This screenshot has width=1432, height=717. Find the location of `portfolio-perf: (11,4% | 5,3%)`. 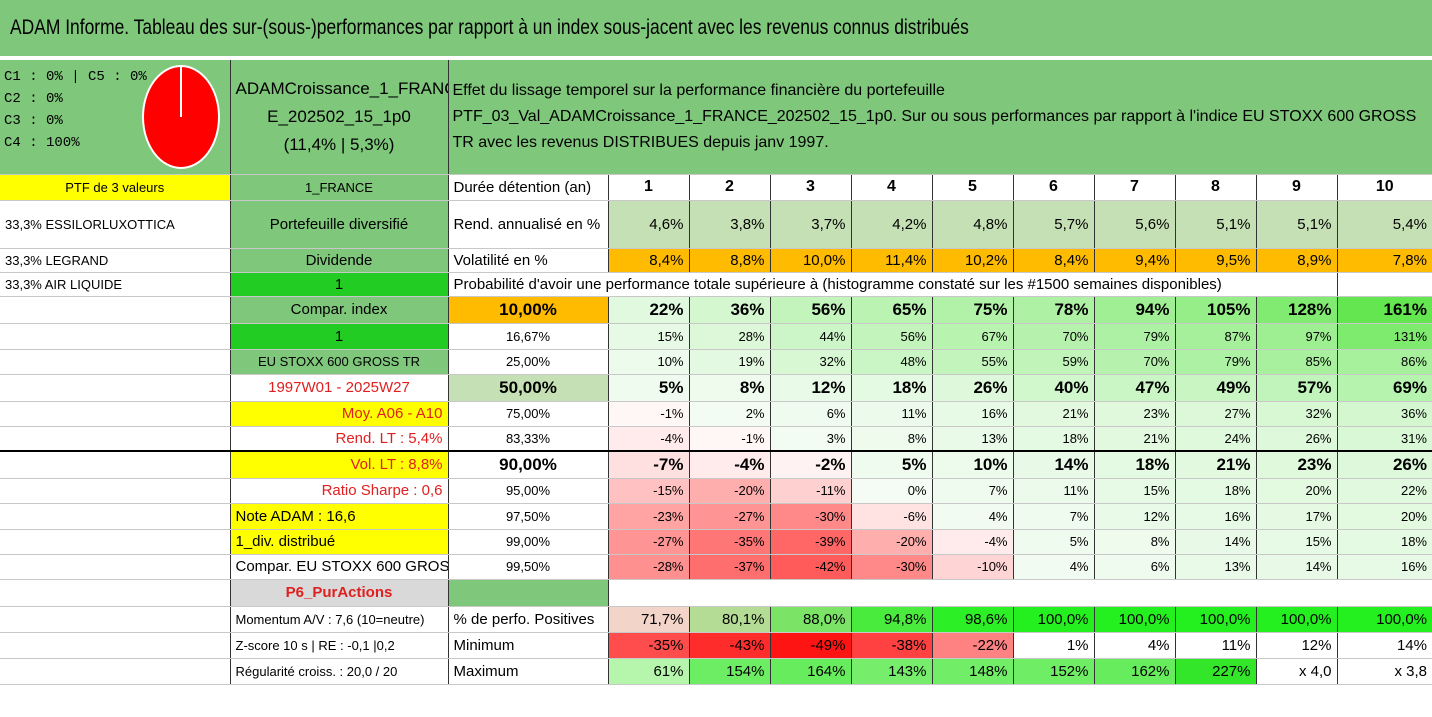

portfolio-perf: (11,4% | 5,3%) is located at coordinates (339, 144).